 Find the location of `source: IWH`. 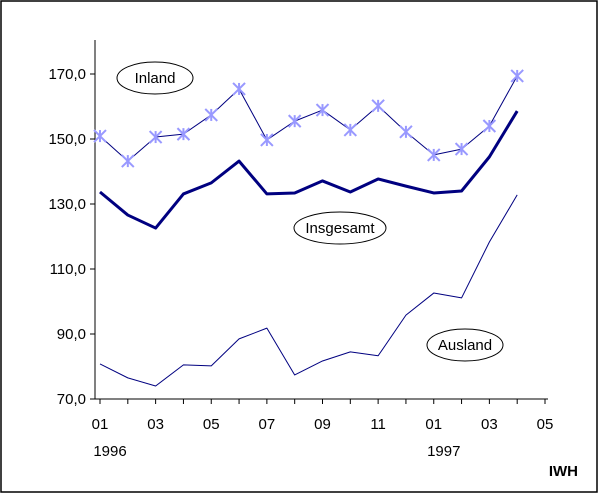

source: IWH is located at coordinates (563, 471).